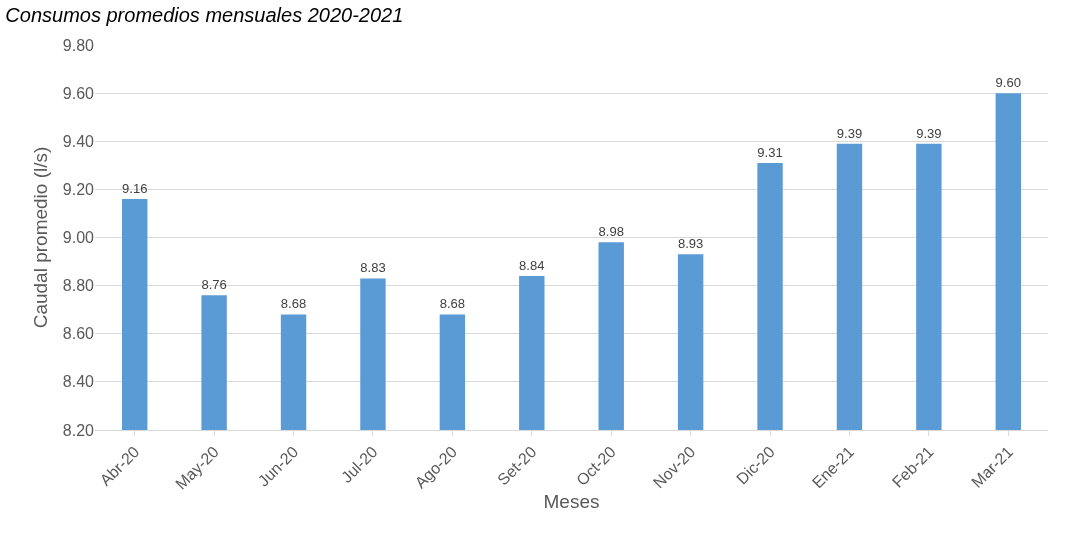  What do you see at coordinates (135, 188) in the screenshot?
I see `data-label: 9.16` at bounding box center [135, 188].